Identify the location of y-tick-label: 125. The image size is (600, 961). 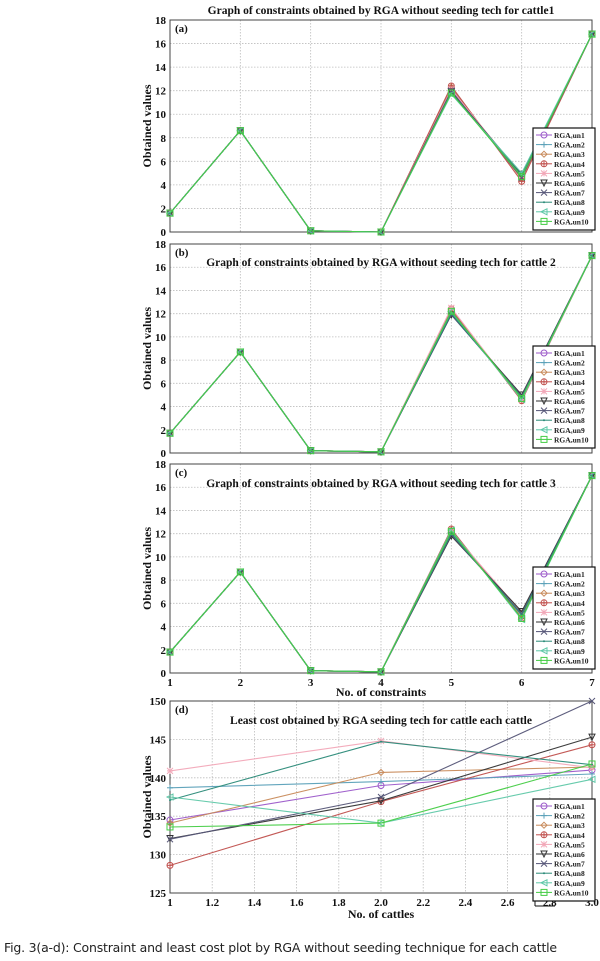
(158, 894).